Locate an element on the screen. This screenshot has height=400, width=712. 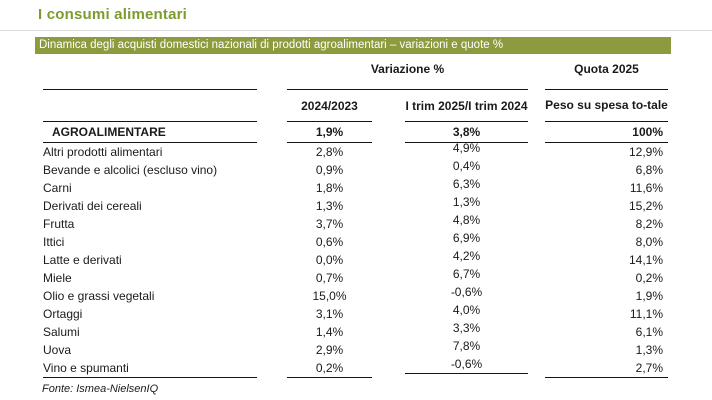
cell-var-2024-2023: 3,1% is located at coordinates (329, 314).